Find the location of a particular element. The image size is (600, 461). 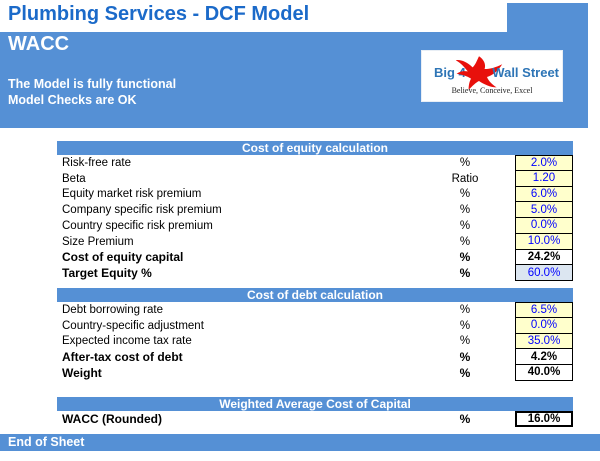

row-label: Company specific risk premium is located at coordinates (142, 210).